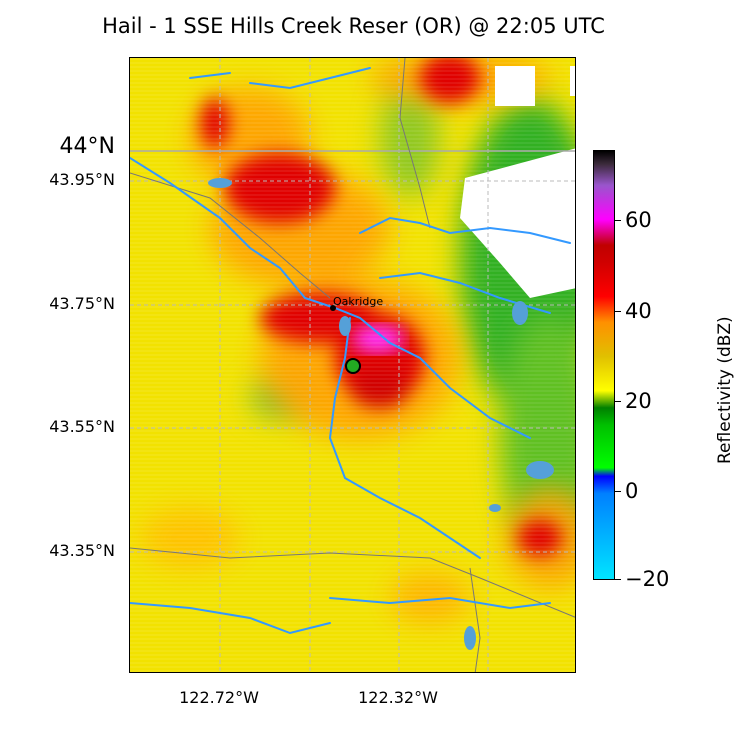 The width and height of the screenshot is (747, 731). I want to click on lat-label-44: 44°N, so click(87, 146).